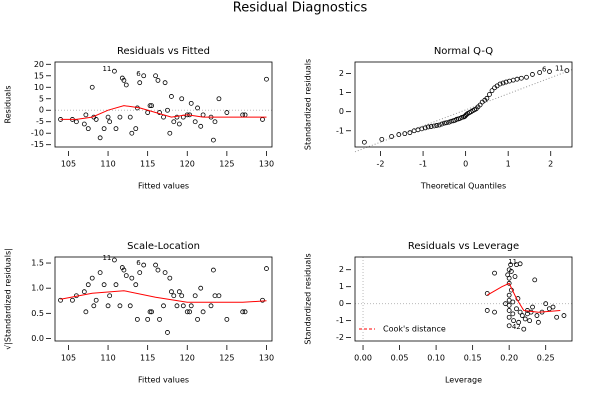 Image resolution: width=600 pixels, height=400 pixels. Describe the element at coordinates (68, 164) in the screenshot. I see `x-tick-label: 105` at that location.